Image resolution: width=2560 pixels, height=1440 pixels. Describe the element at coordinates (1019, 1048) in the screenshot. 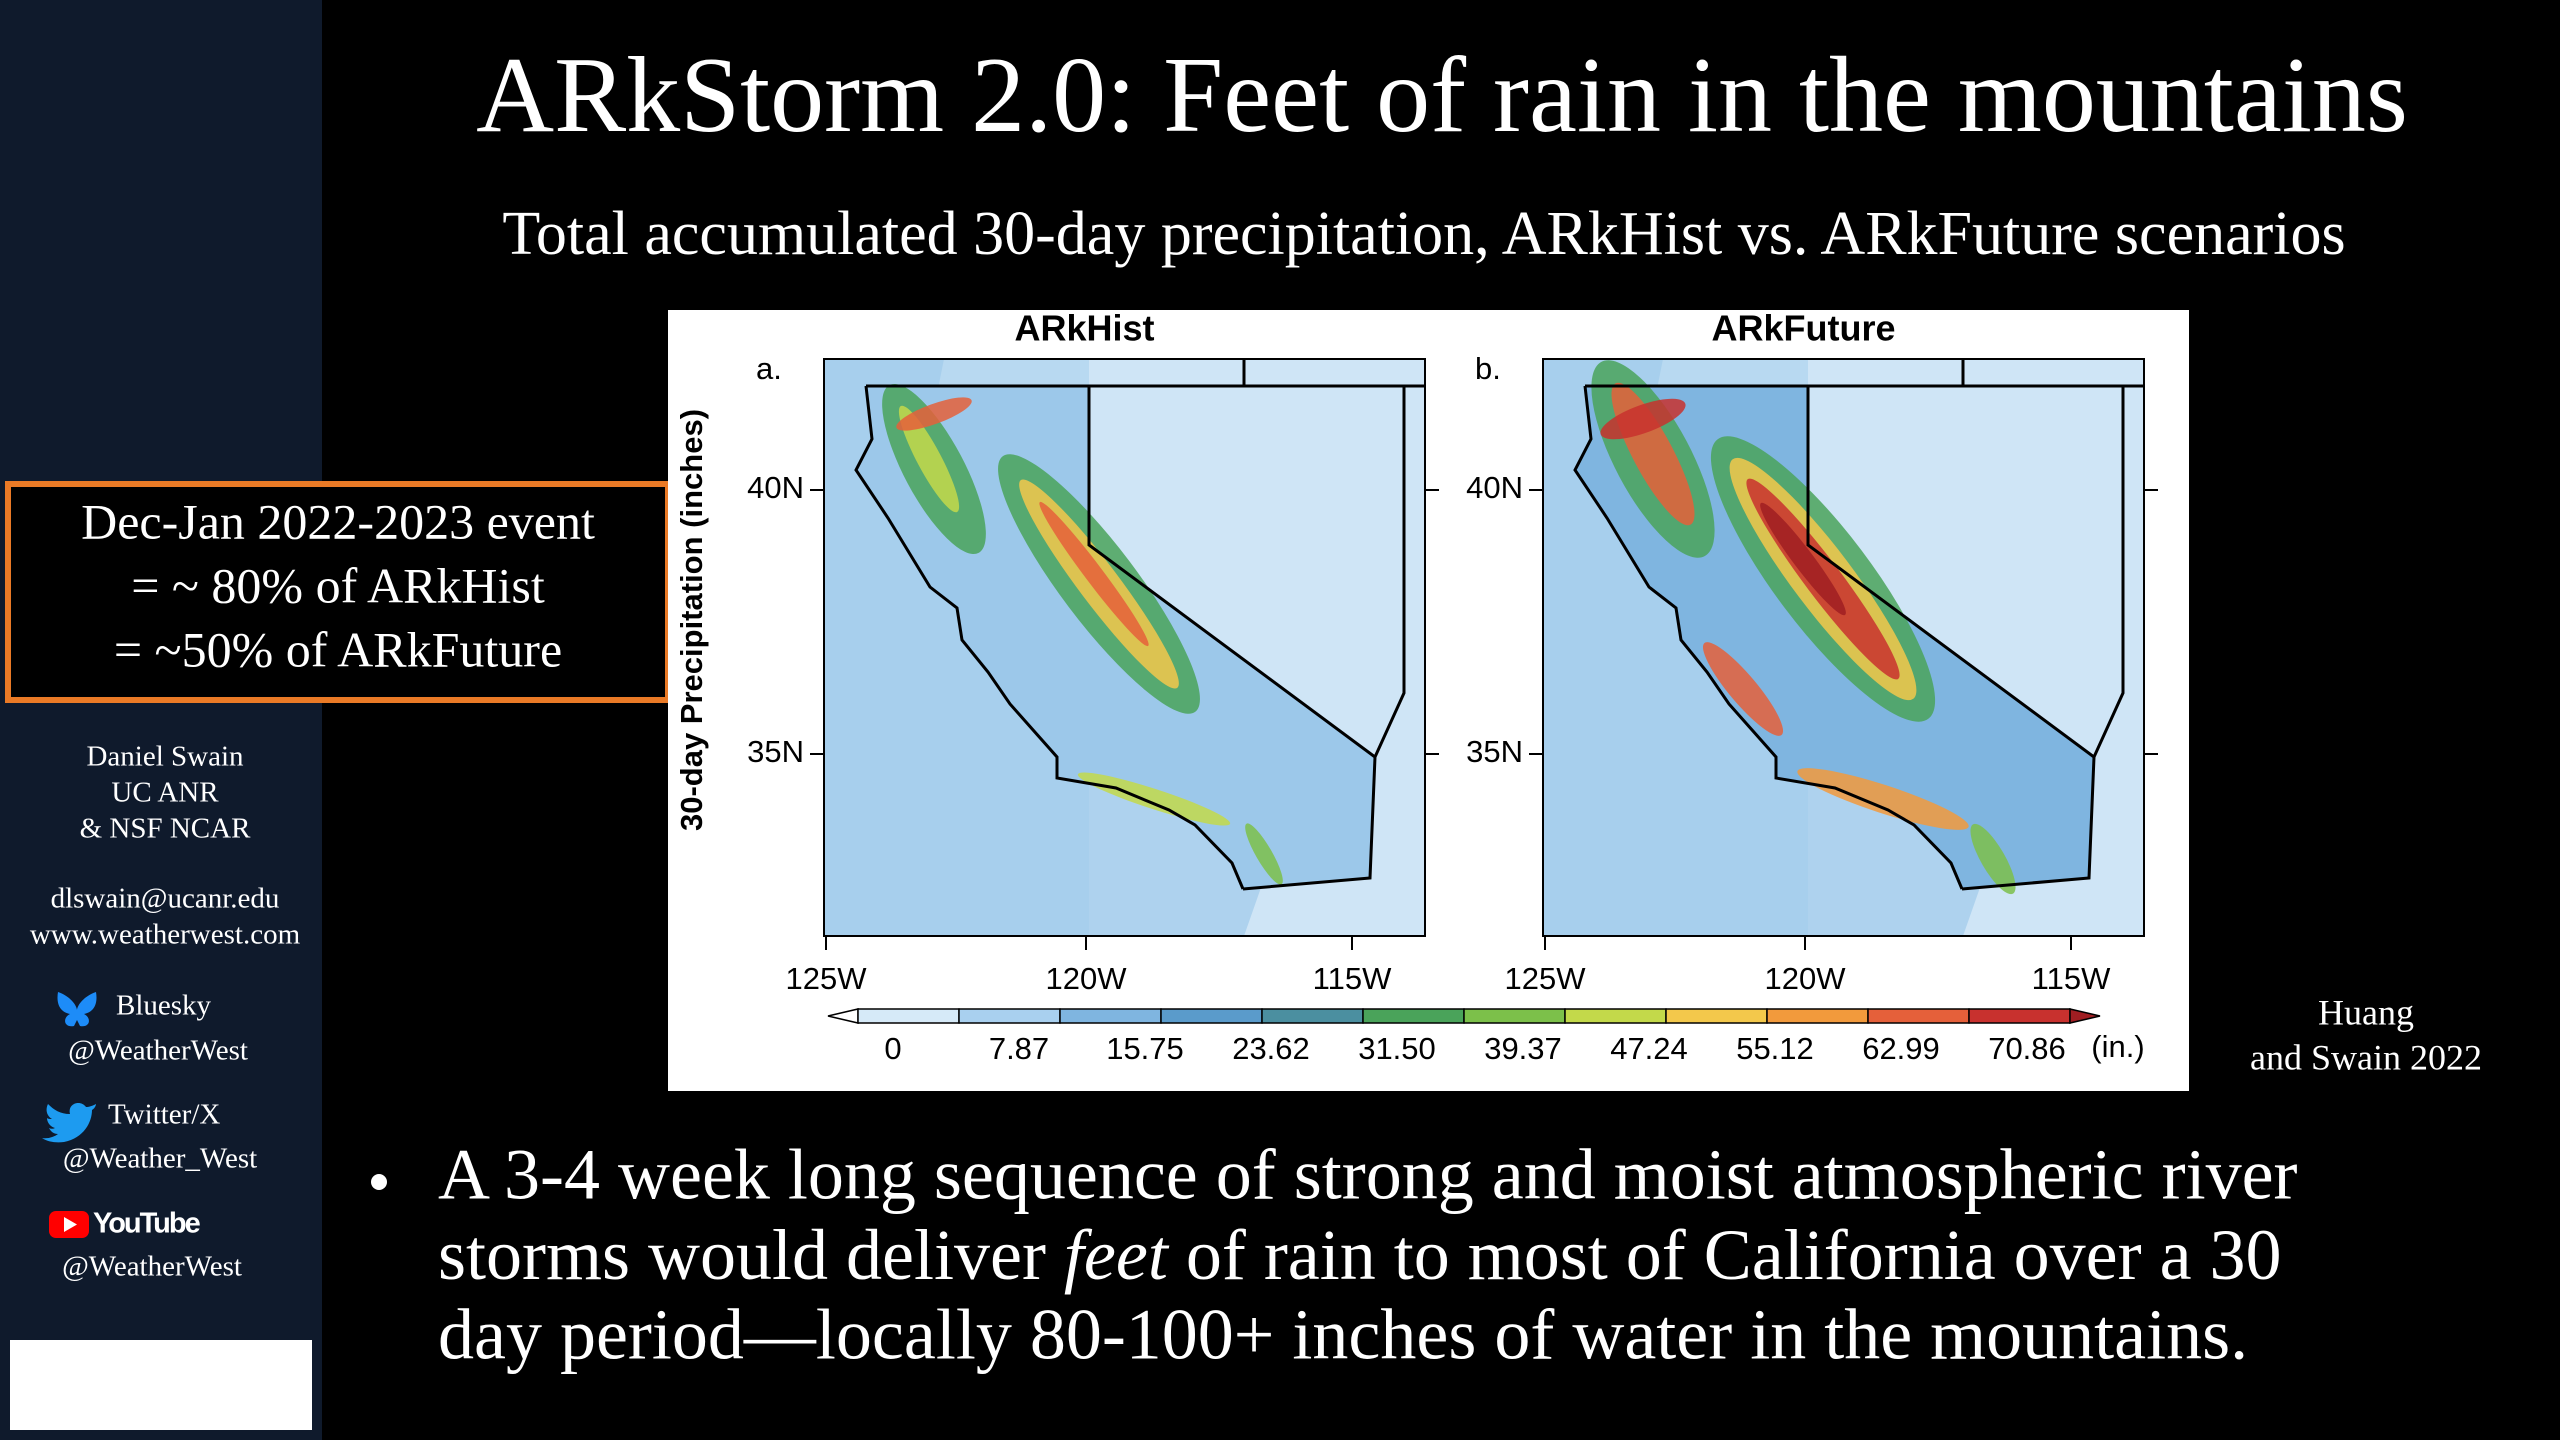

I see `colorbar-label: 7.87` at that location.